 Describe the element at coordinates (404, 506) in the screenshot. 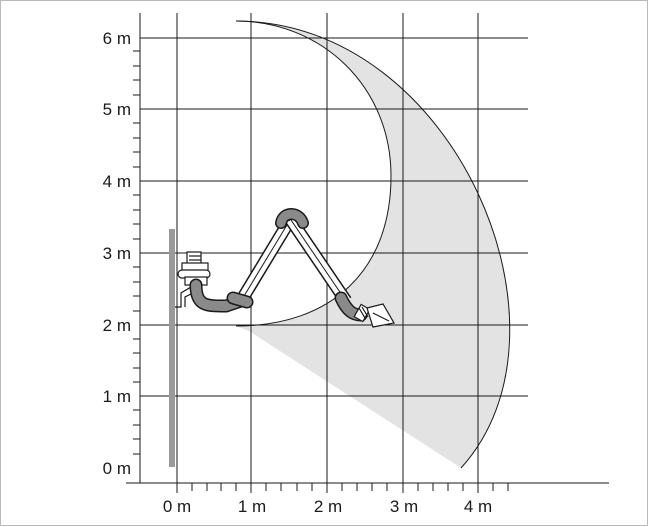

I see `x-tick-label-3: 3 m` at that location.